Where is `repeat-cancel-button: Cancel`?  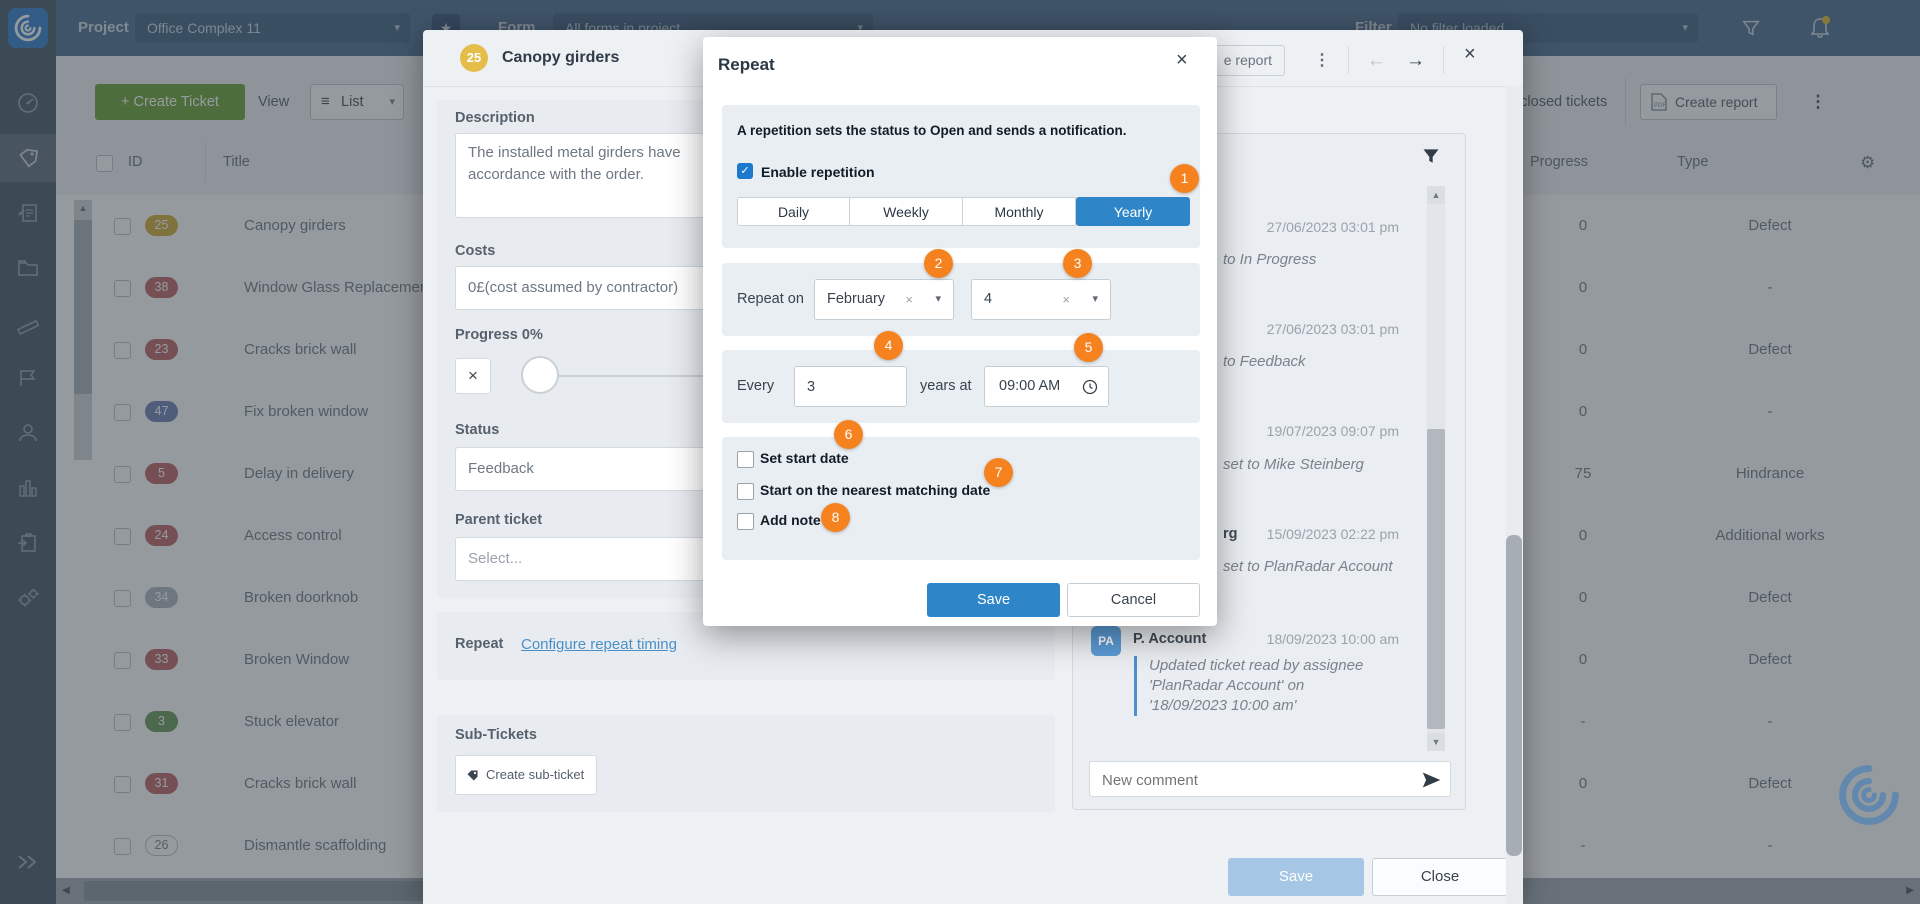
repeat-cancel-button: Cancel is located at coordinates (1133, 600).